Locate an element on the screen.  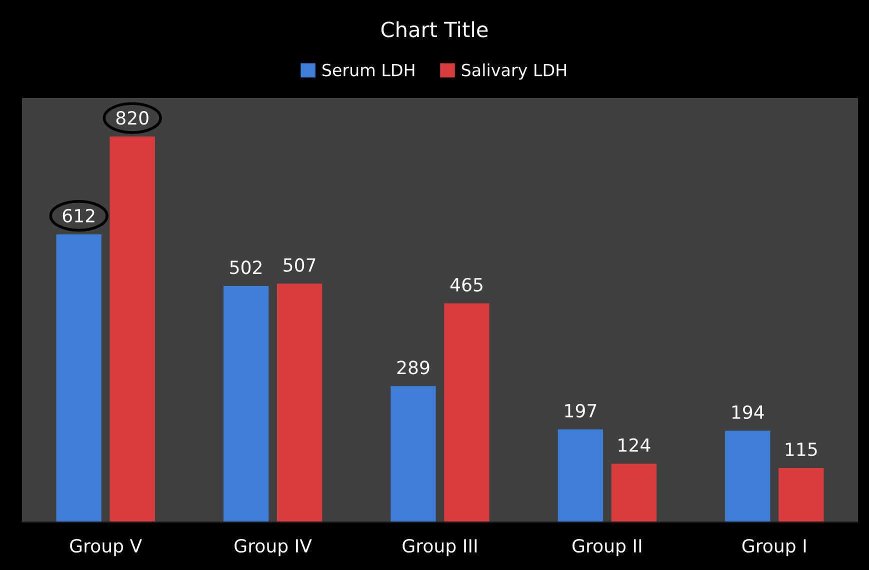
data-label: 124 is located at coordinates (634, 445).